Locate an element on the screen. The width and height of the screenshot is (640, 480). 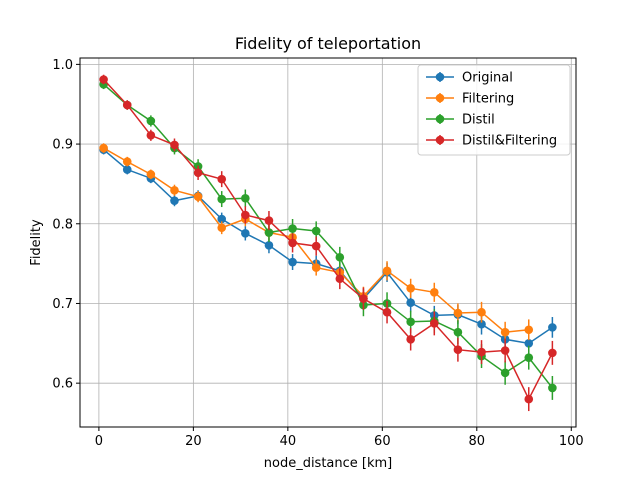
legend-item: Distil&Filtering is located at coordinates (491, 141).